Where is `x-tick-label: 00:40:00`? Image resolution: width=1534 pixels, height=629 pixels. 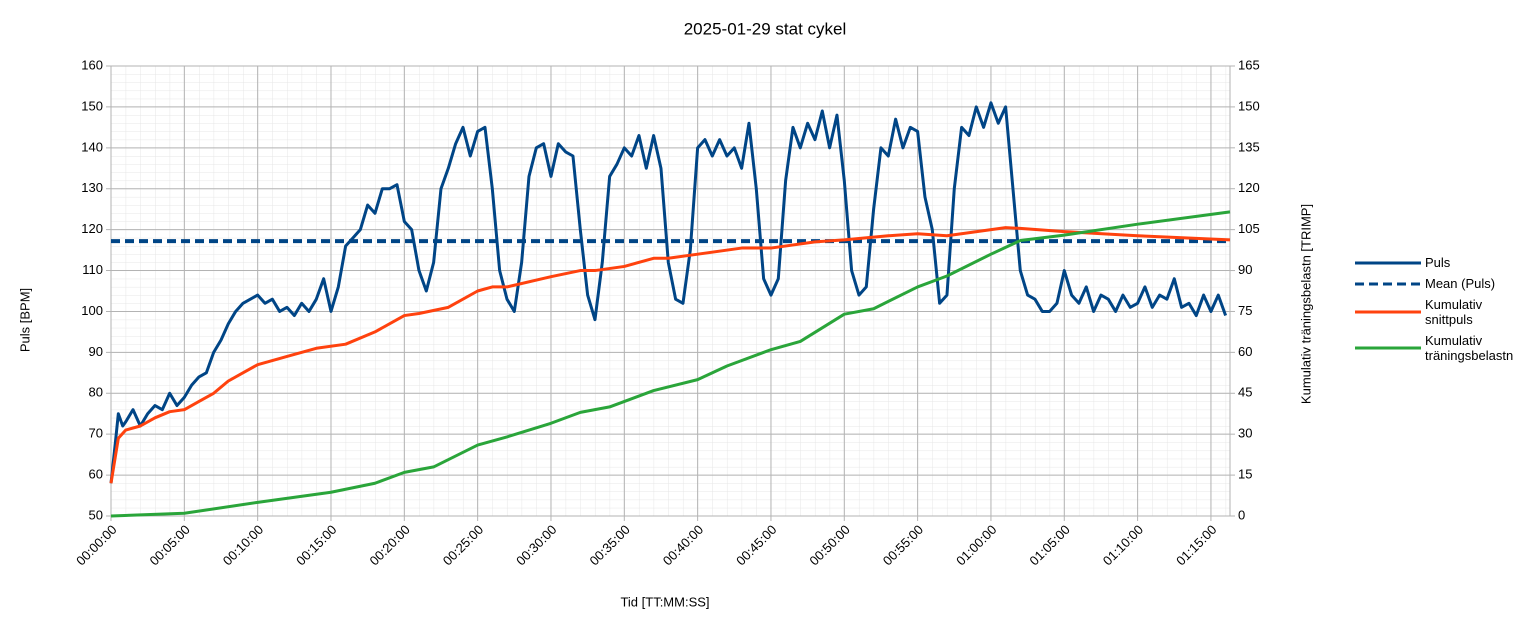 x-tick-label: 00:40:00 is located at coordinates (683, 545).